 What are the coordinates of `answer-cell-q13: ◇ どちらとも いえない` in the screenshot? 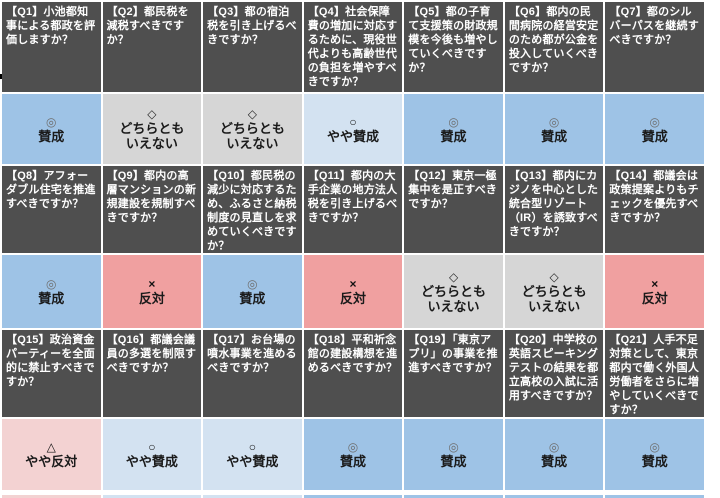 It's located at (554, 291).